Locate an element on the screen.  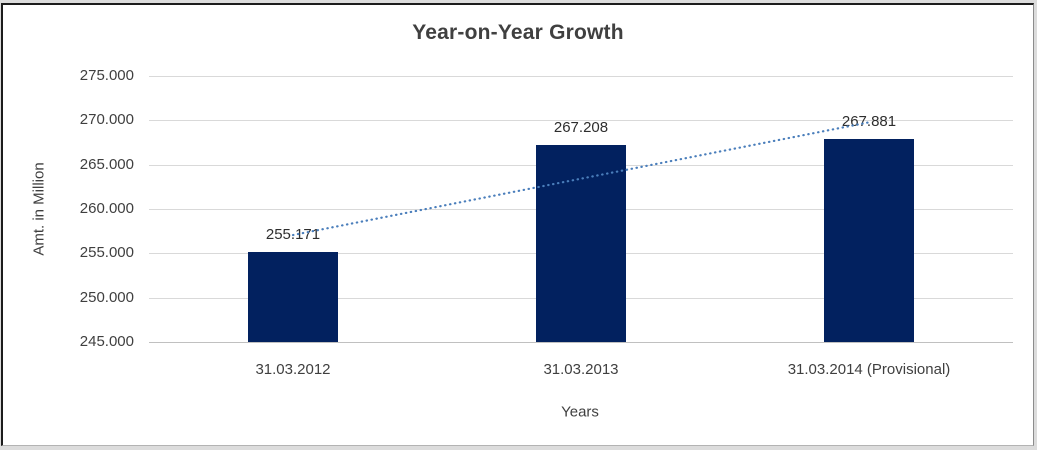
x-axis-line is located at coordinates (581, 342).